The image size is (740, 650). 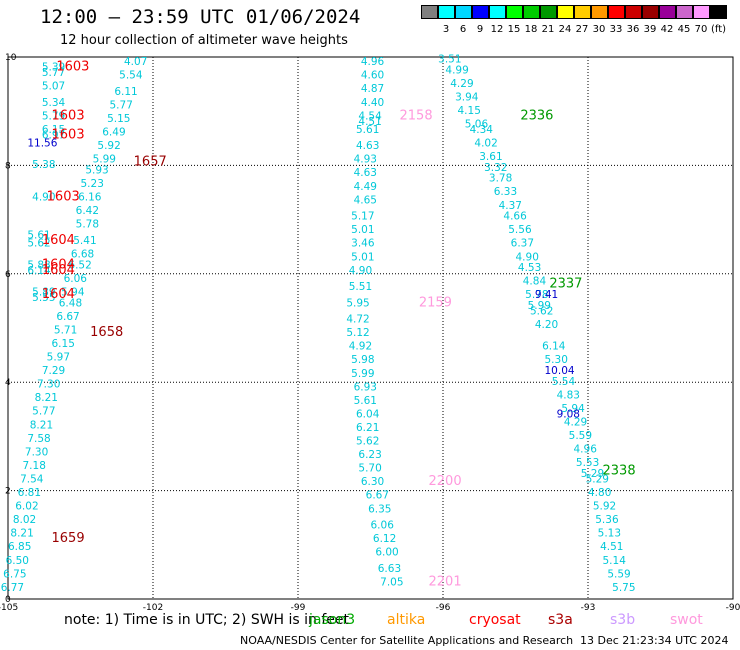 I want to click on wave-height-label: 5.06, so click(x=477, y=124).